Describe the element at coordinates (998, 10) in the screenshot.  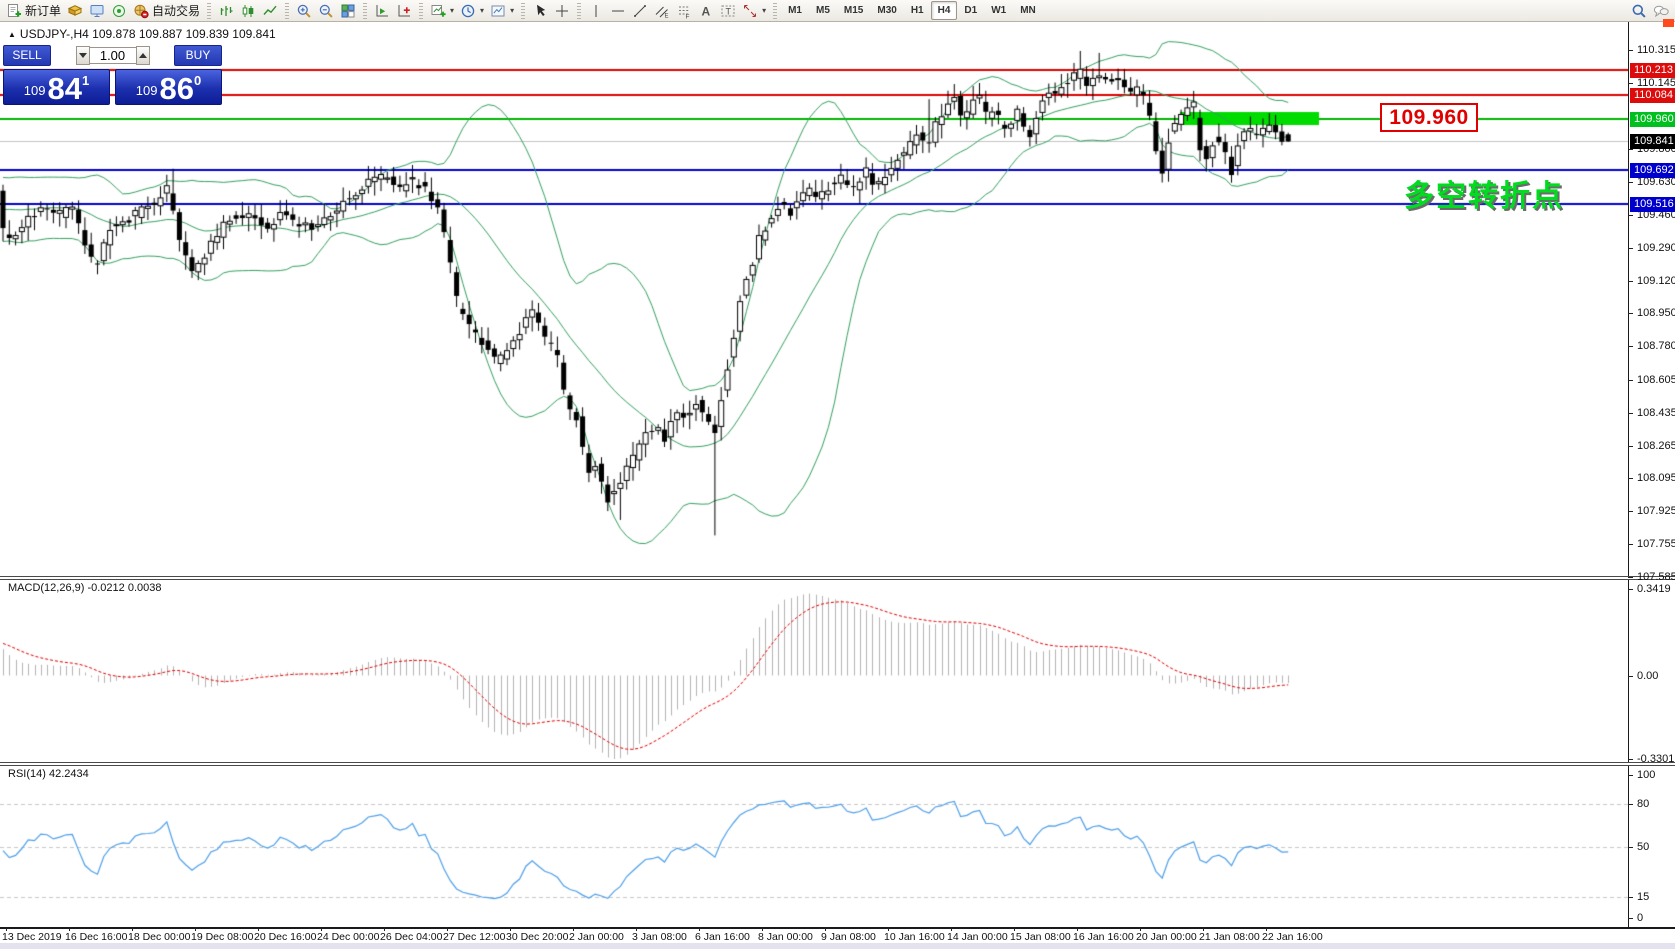
I see `timeframe-button-w1: W1` at that location.